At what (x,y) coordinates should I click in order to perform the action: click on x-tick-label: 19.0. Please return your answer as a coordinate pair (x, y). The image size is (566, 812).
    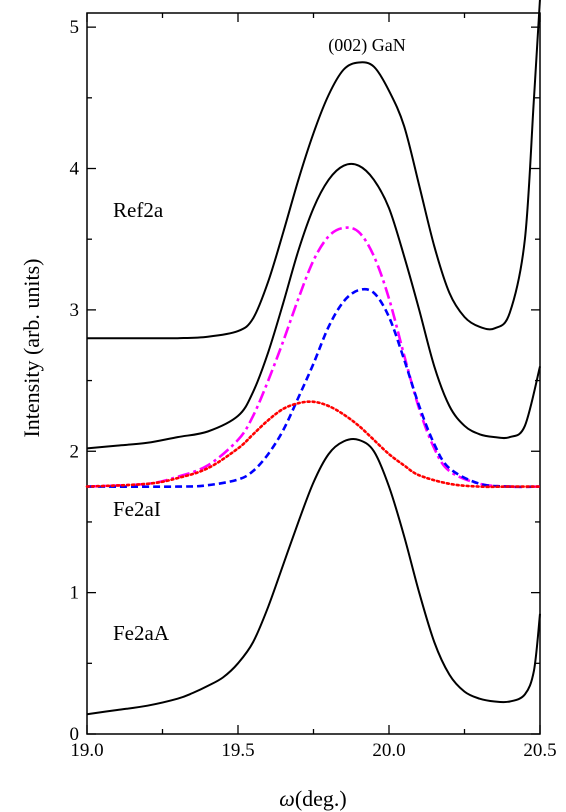
    Looking at the image, I should click on (86, 750).